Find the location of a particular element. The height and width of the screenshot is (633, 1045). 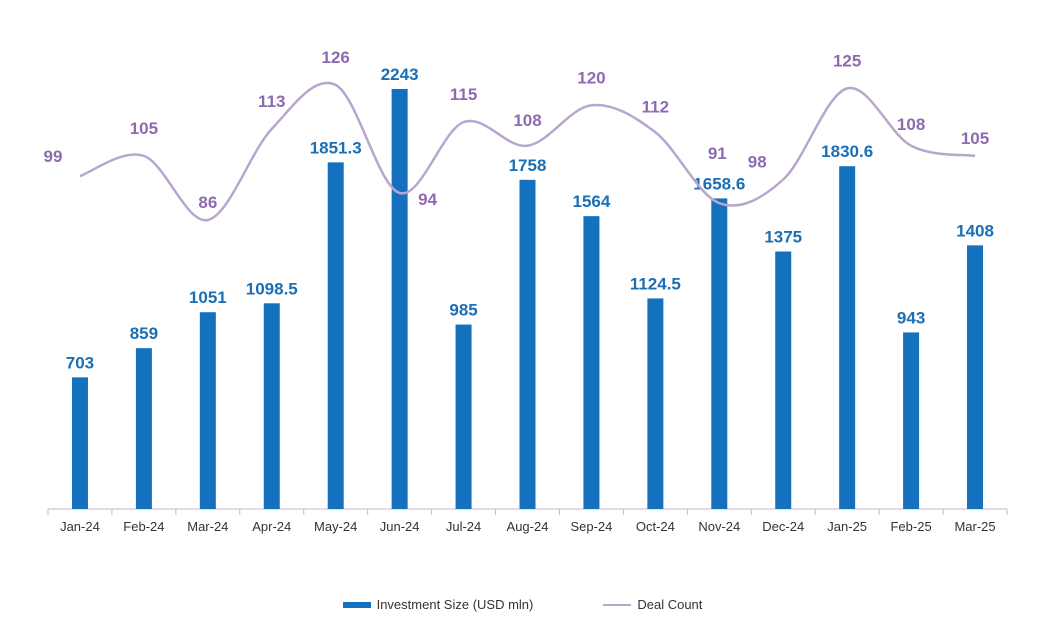

bar-data-label: 1051 is located at coordinates (208, 297).